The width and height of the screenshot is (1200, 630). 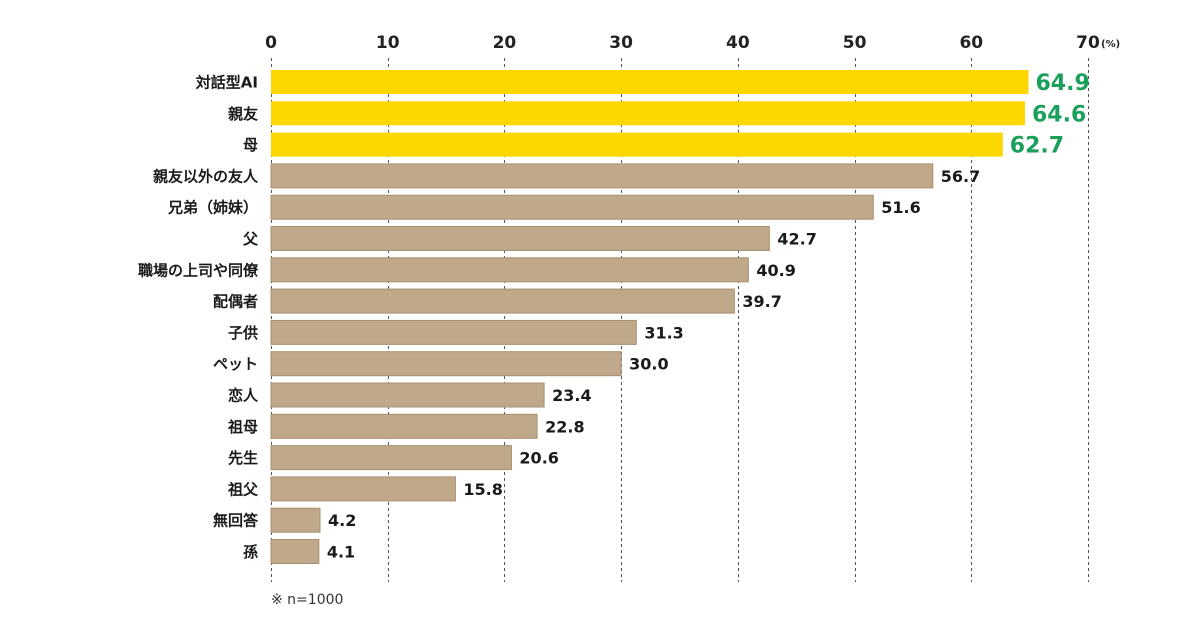 I want to click on value-label: 31.3, so click(x=663, y=332).